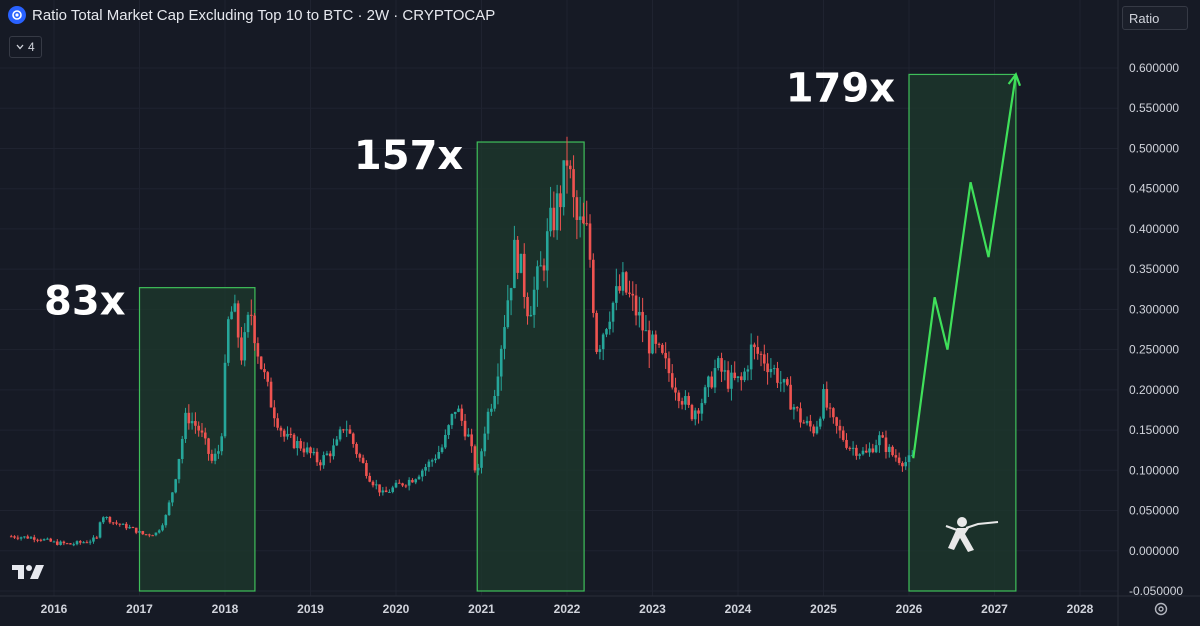  Describe the element at coordinates (1154, 148) in the screenshot. I see `y-tick-label: 0.500000` at that location.